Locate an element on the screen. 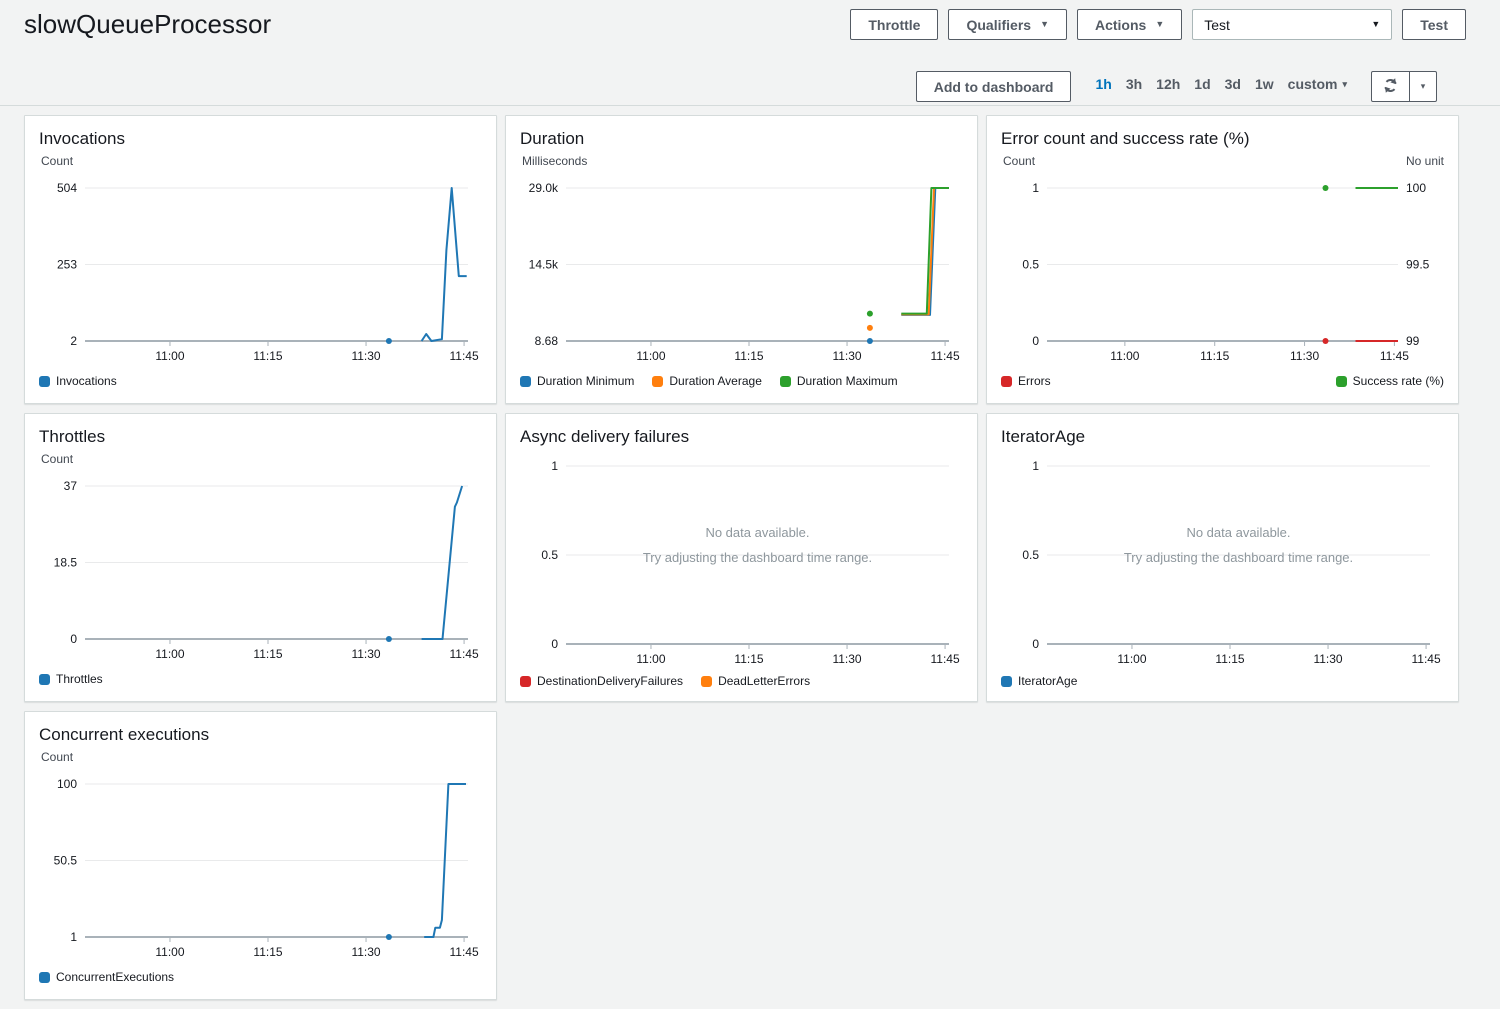 This screenshot has height=1009, width=1500. unit-row: Milliseconds is located at coordinates (741, 163).